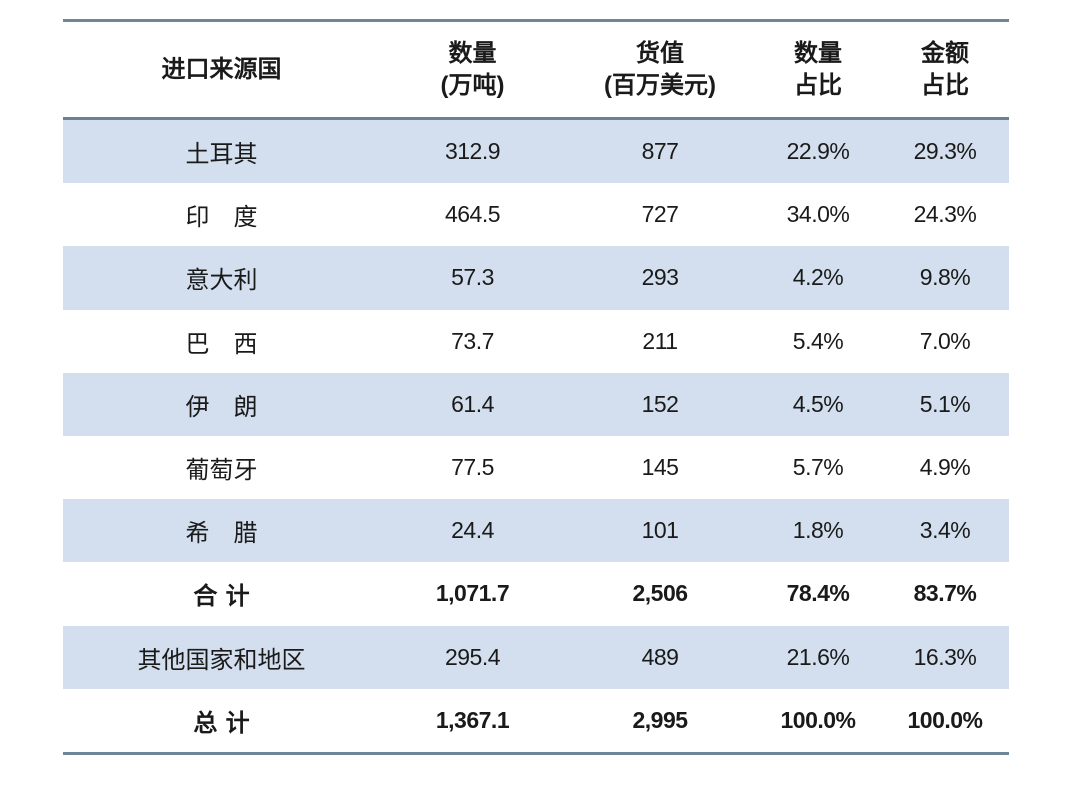  Describe the element at coordinates (221, 470) in the screenshot. I see `cell-country: 葡萄牙` at that location.